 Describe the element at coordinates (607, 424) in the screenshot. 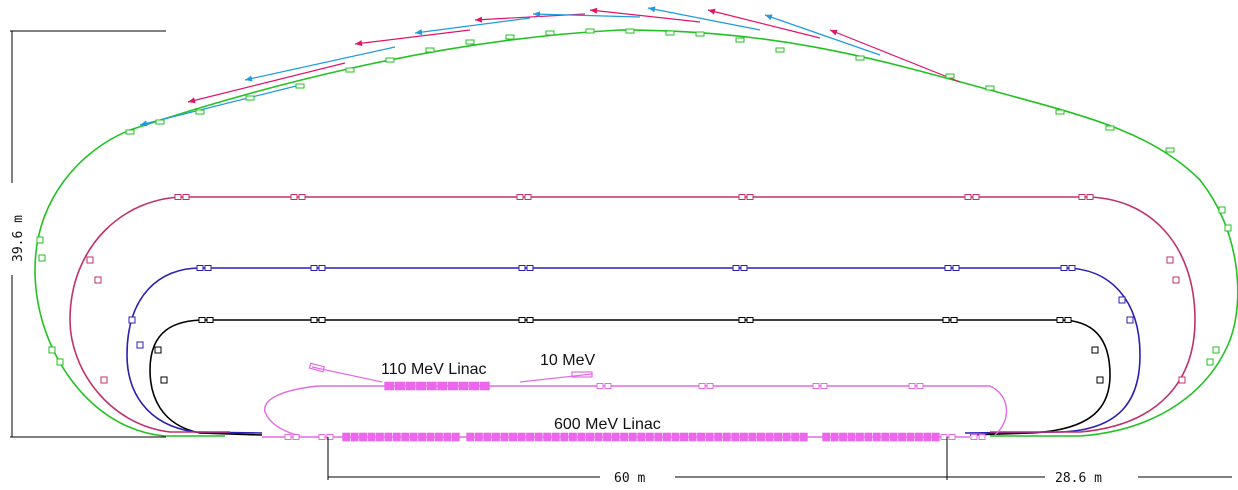

I see `label-600-mev-linac: 600 MeV Linac` at that location.